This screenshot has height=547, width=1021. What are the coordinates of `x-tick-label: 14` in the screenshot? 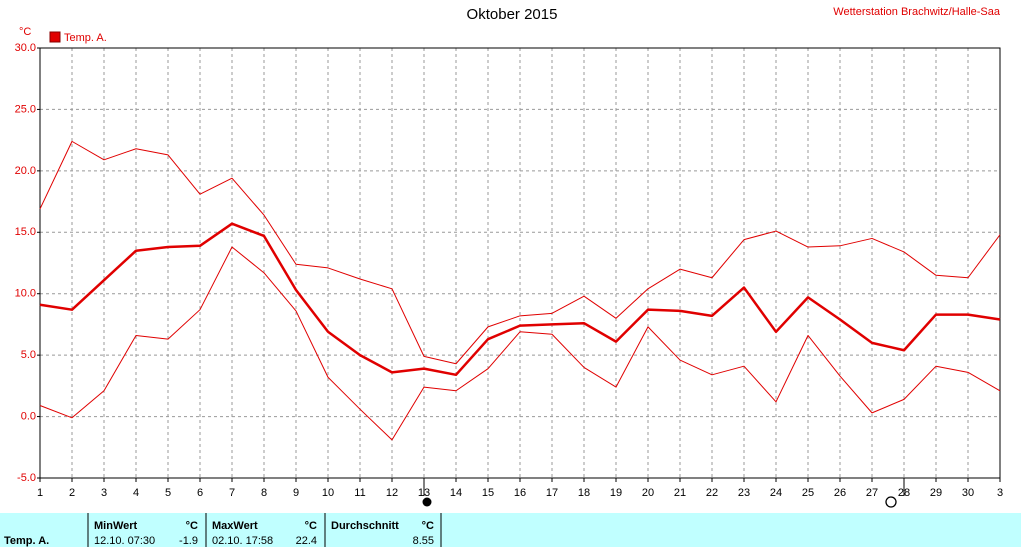 It's located at (456, 493).